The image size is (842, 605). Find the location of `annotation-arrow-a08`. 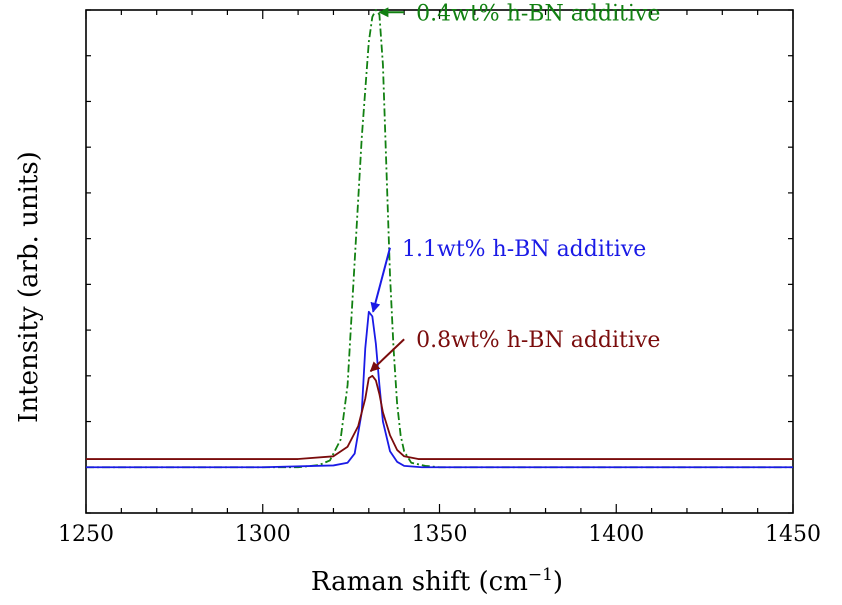

annotation-arrow-a08 is located at coordinates (387, 355).